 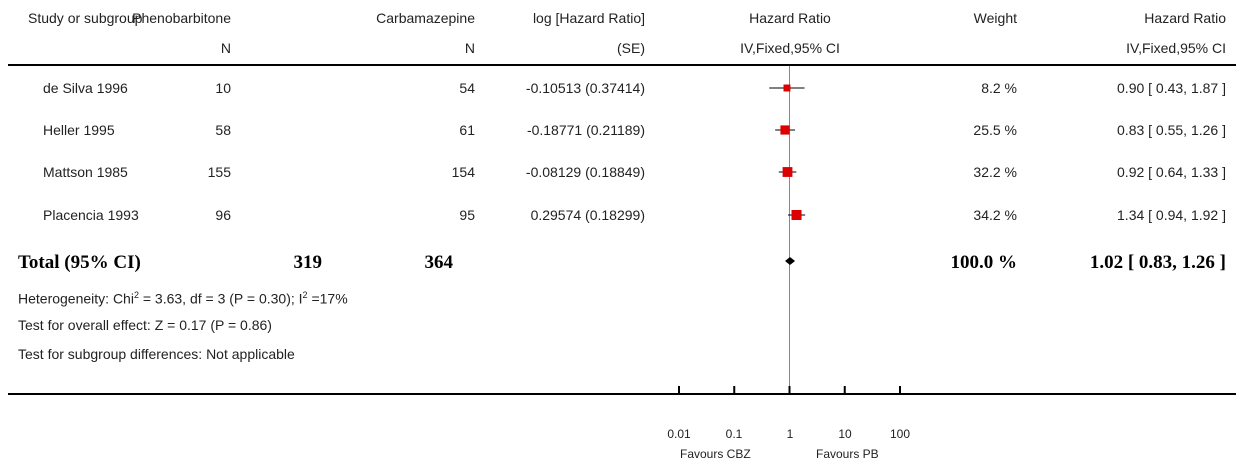 I want to click on hr-ci: 0.90 [ 0.43, 1.87 ], so click(x=1171, y=88).